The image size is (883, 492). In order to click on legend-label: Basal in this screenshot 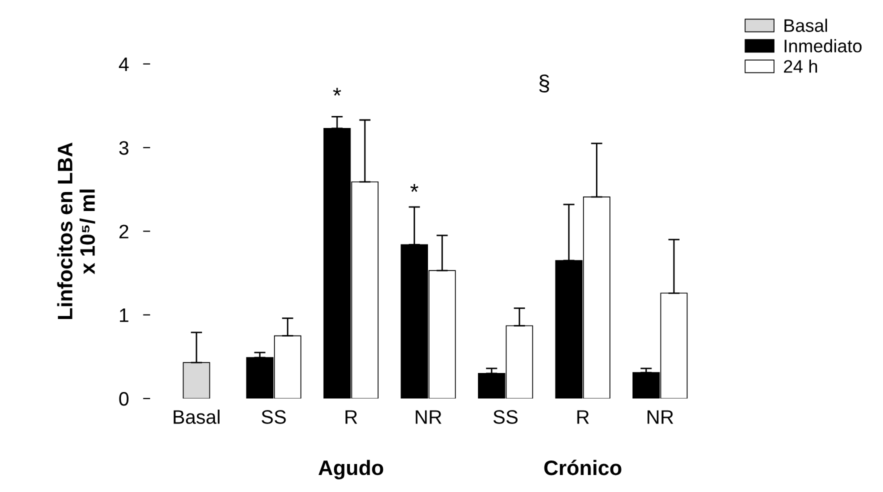, I will do `click(806, 25)`.